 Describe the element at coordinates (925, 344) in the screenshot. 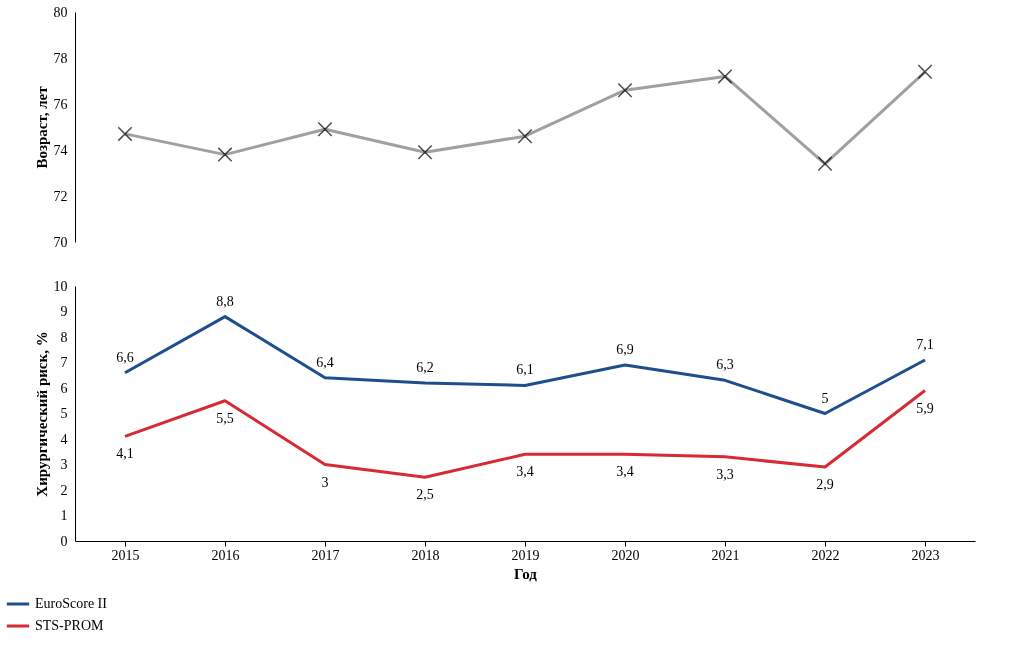

I see `data-label: 7,1` at that location.